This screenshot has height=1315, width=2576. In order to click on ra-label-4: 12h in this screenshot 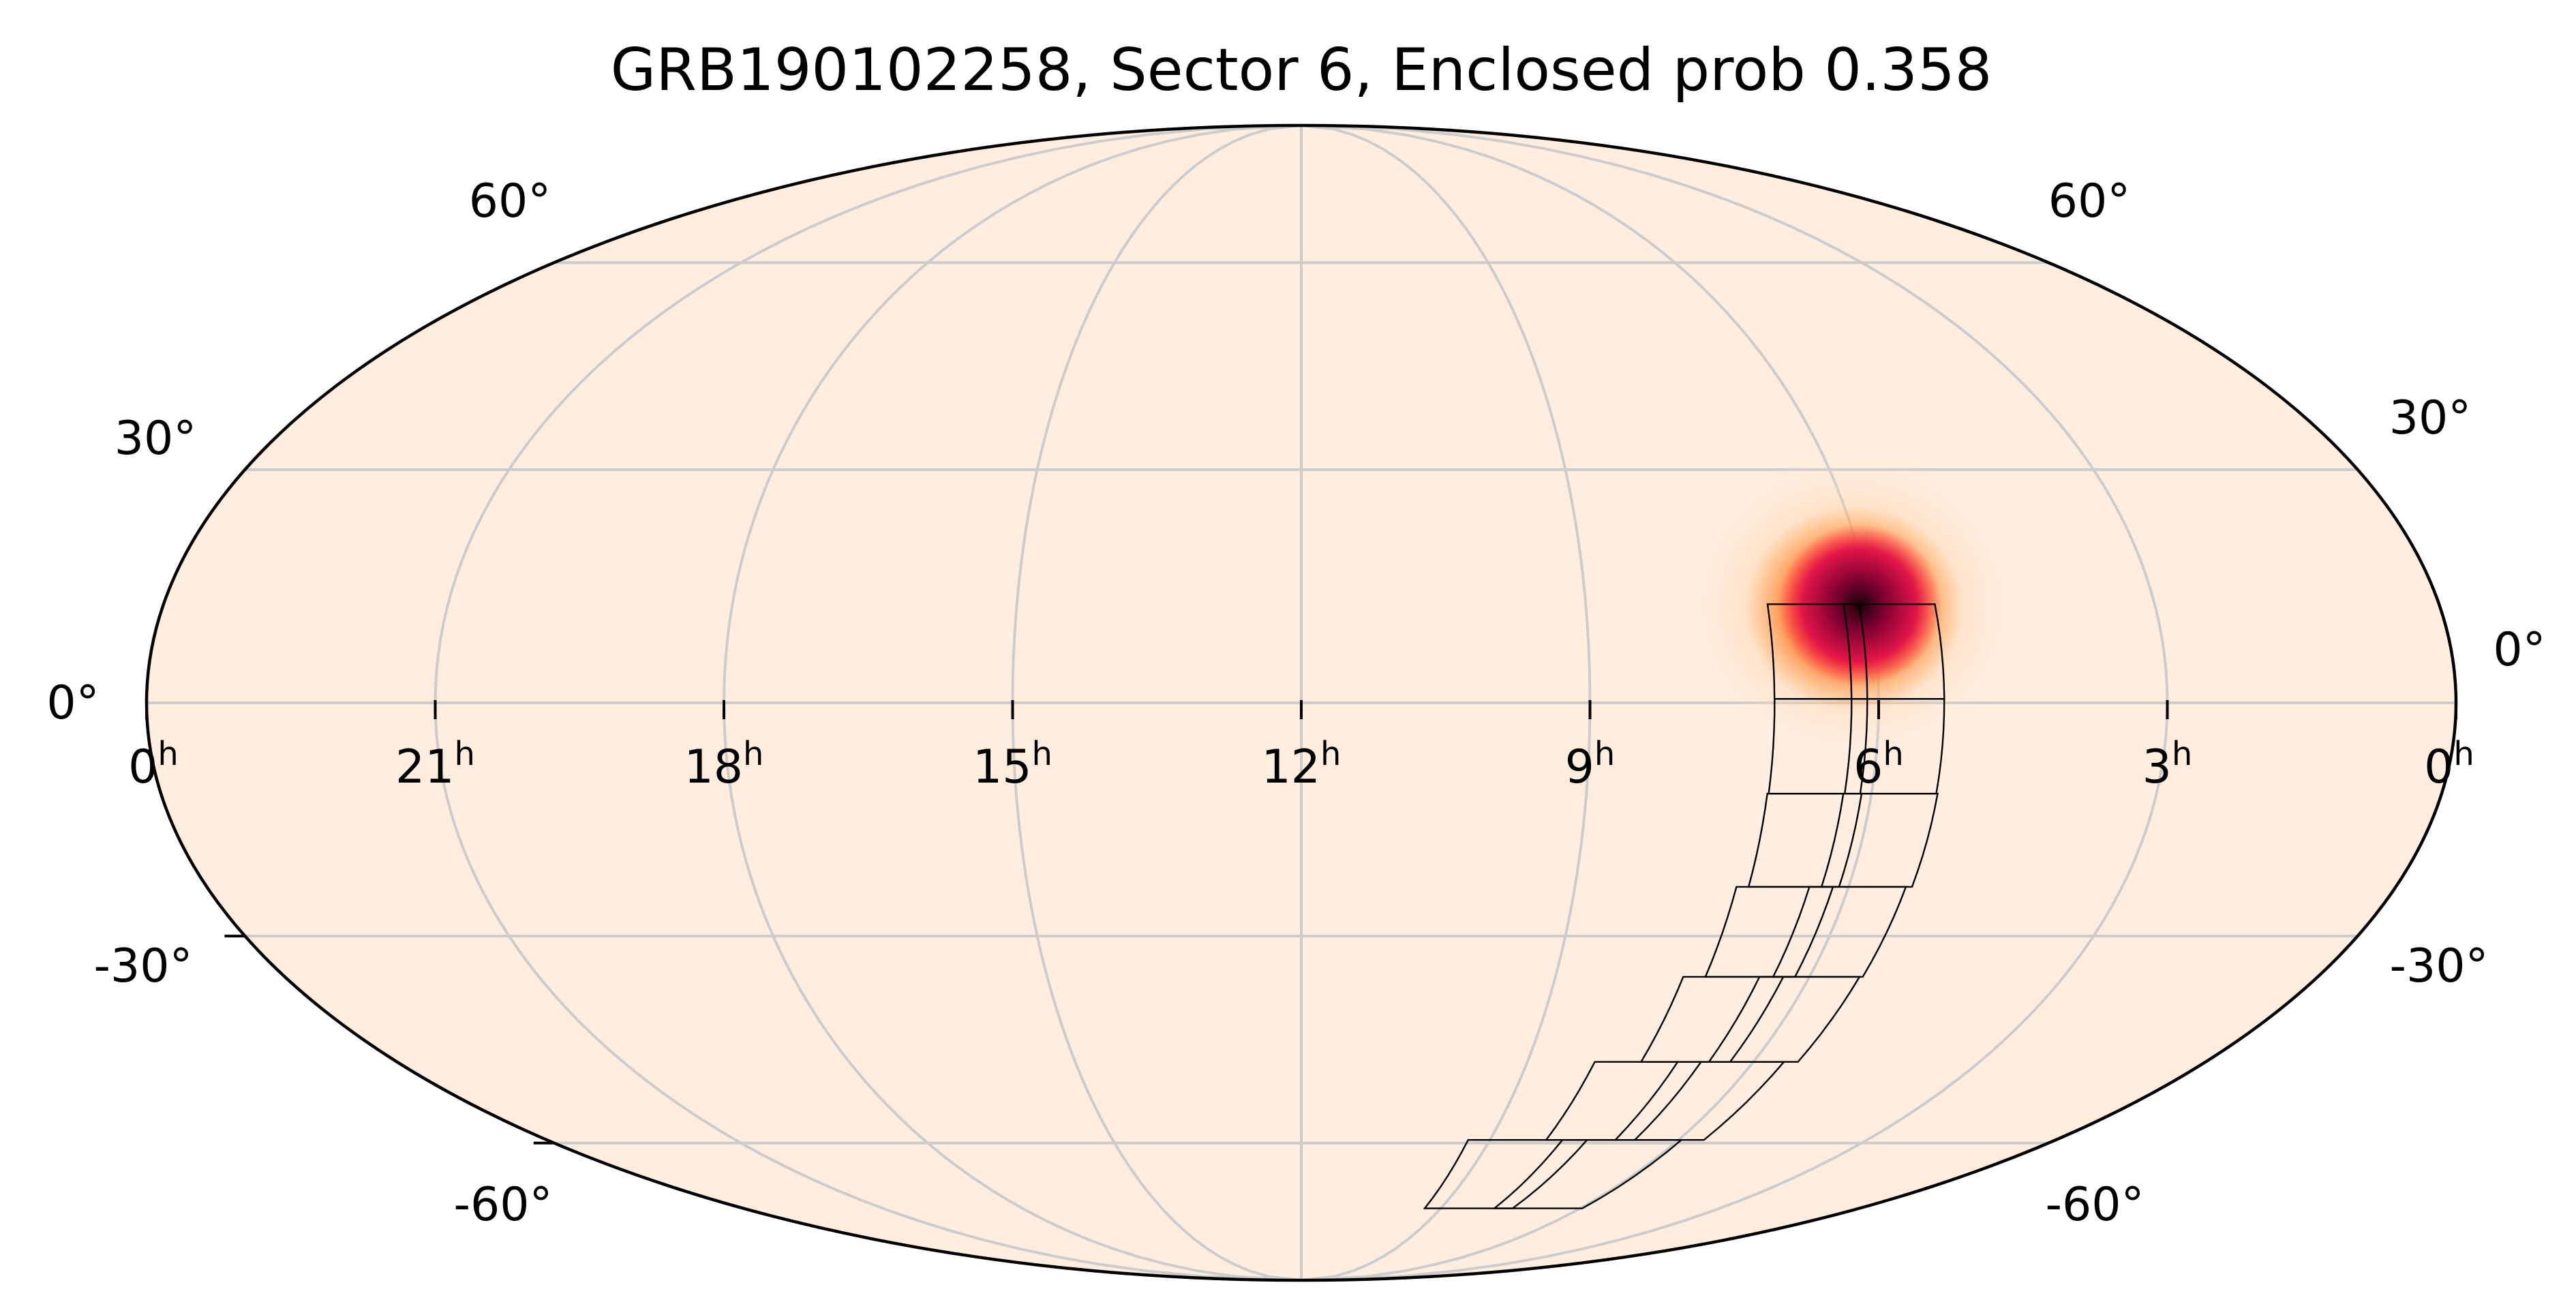, I will do `click(1302, 765)`.